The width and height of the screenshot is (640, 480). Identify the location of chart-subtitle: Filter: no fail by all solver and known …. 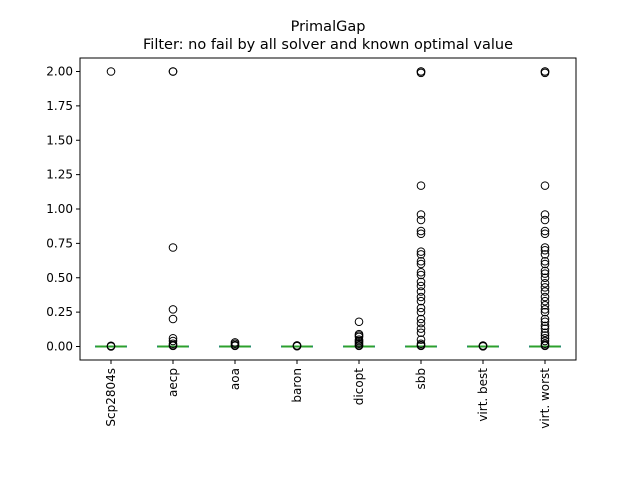
(328, 45).